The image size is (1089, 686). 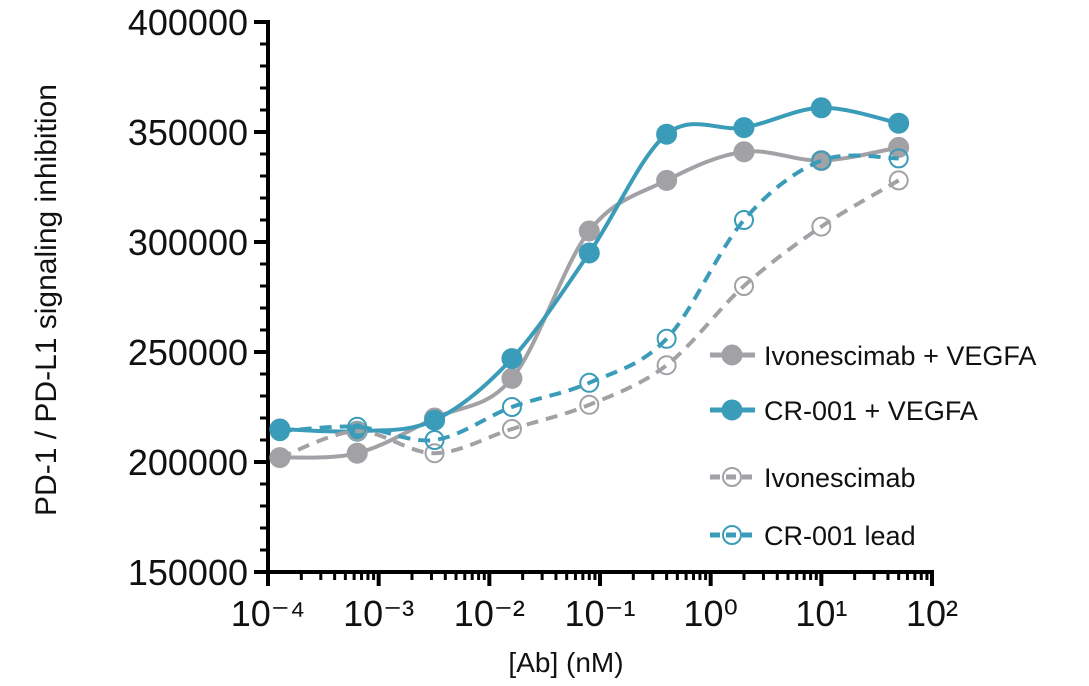 What do you see at coordinates (871, 411) in the screenshot?
I see `legend-label: CR-001 + VEGFA` at bounding box center [871, 411].